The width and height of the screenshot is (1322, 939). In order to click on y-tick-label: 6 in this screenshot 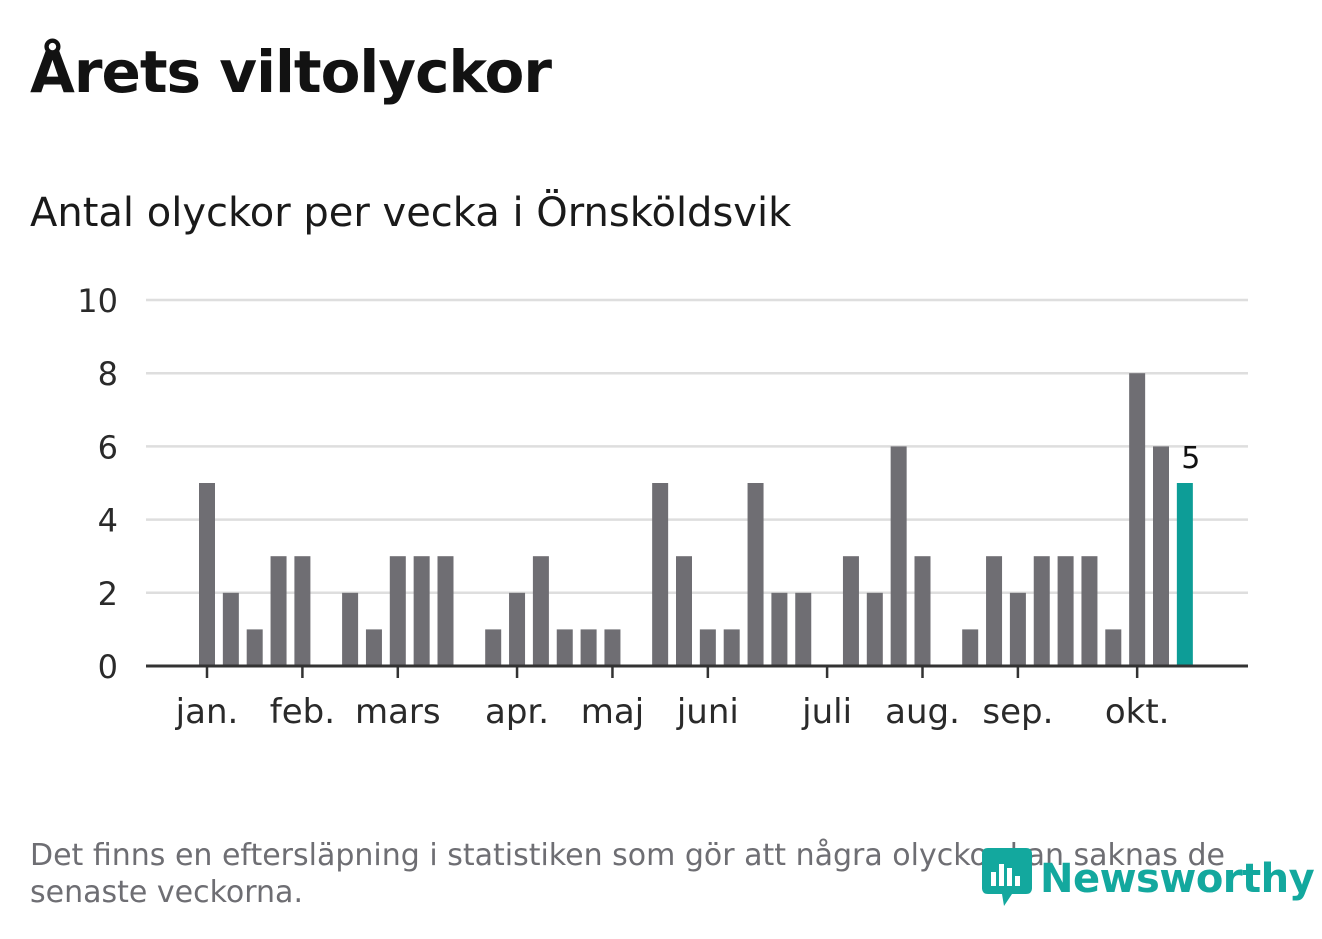, I will do `click(108, 447)`.